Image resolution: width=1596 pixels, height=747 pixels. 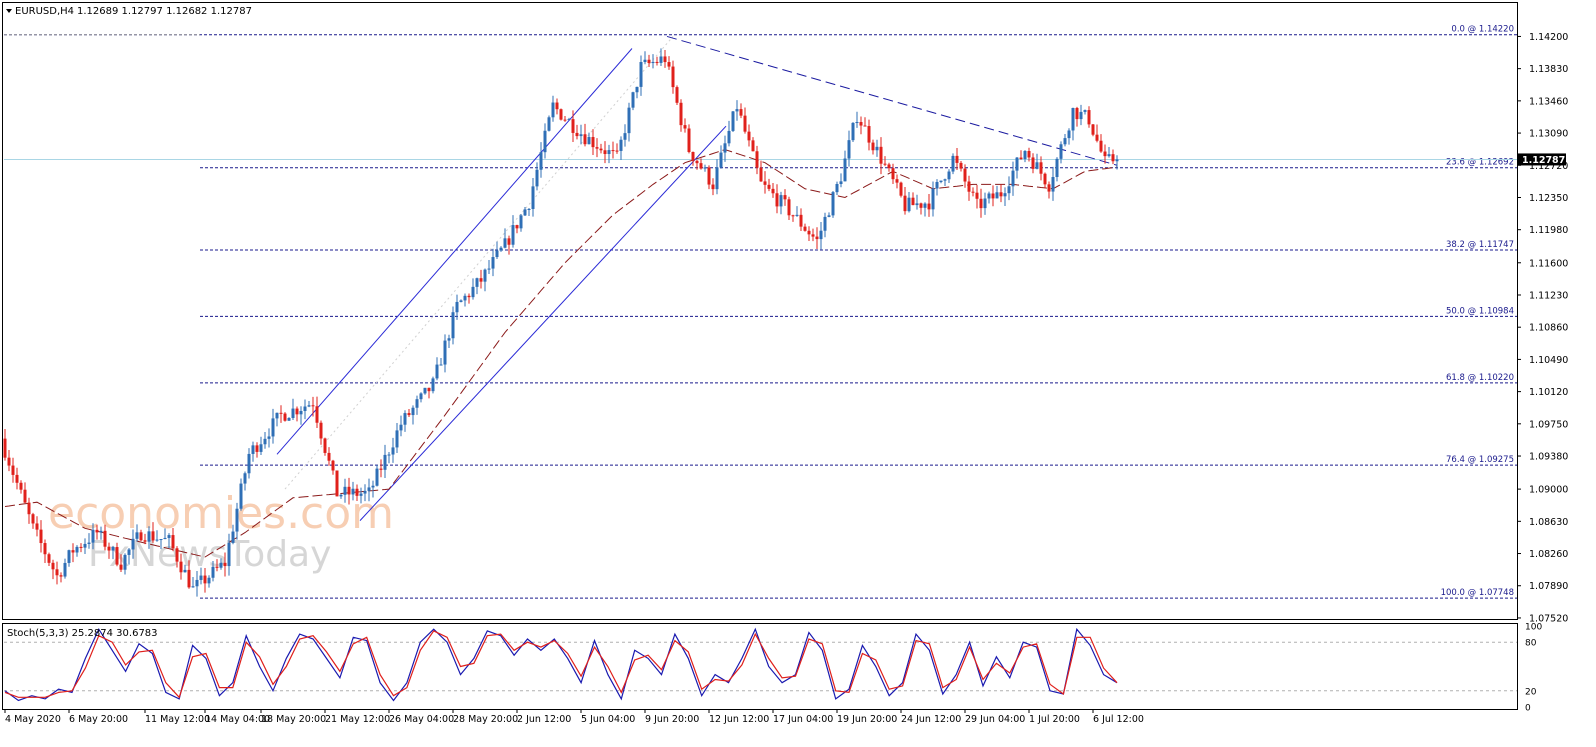 I want to click on price-tick-label: 1.08630, so click(x=1548, y=522).